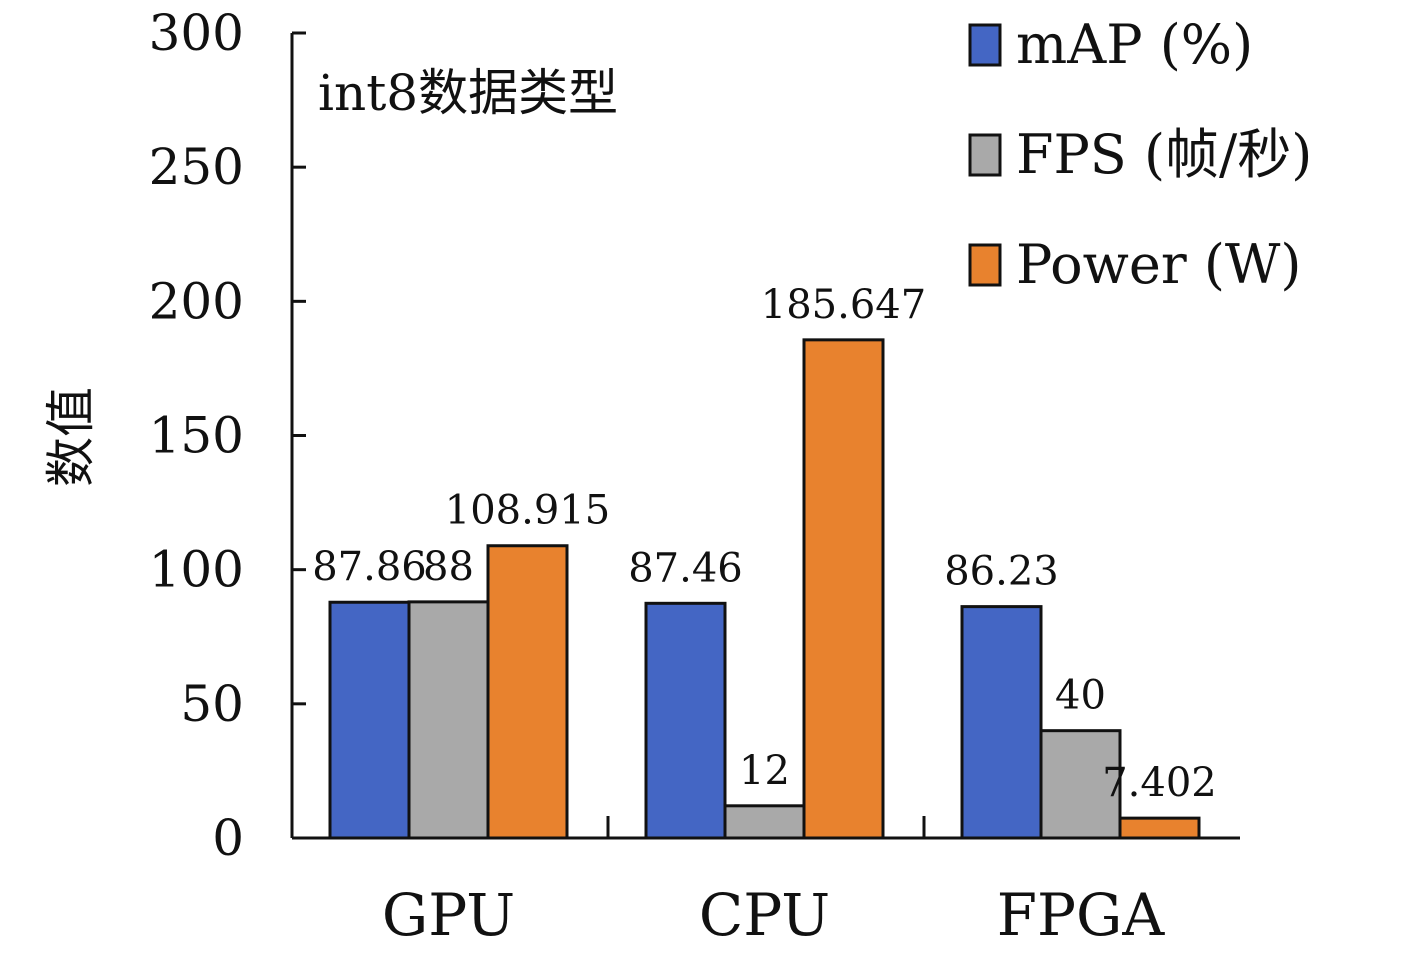  I want to click on y-tick-label: 50, so click(212, 704).